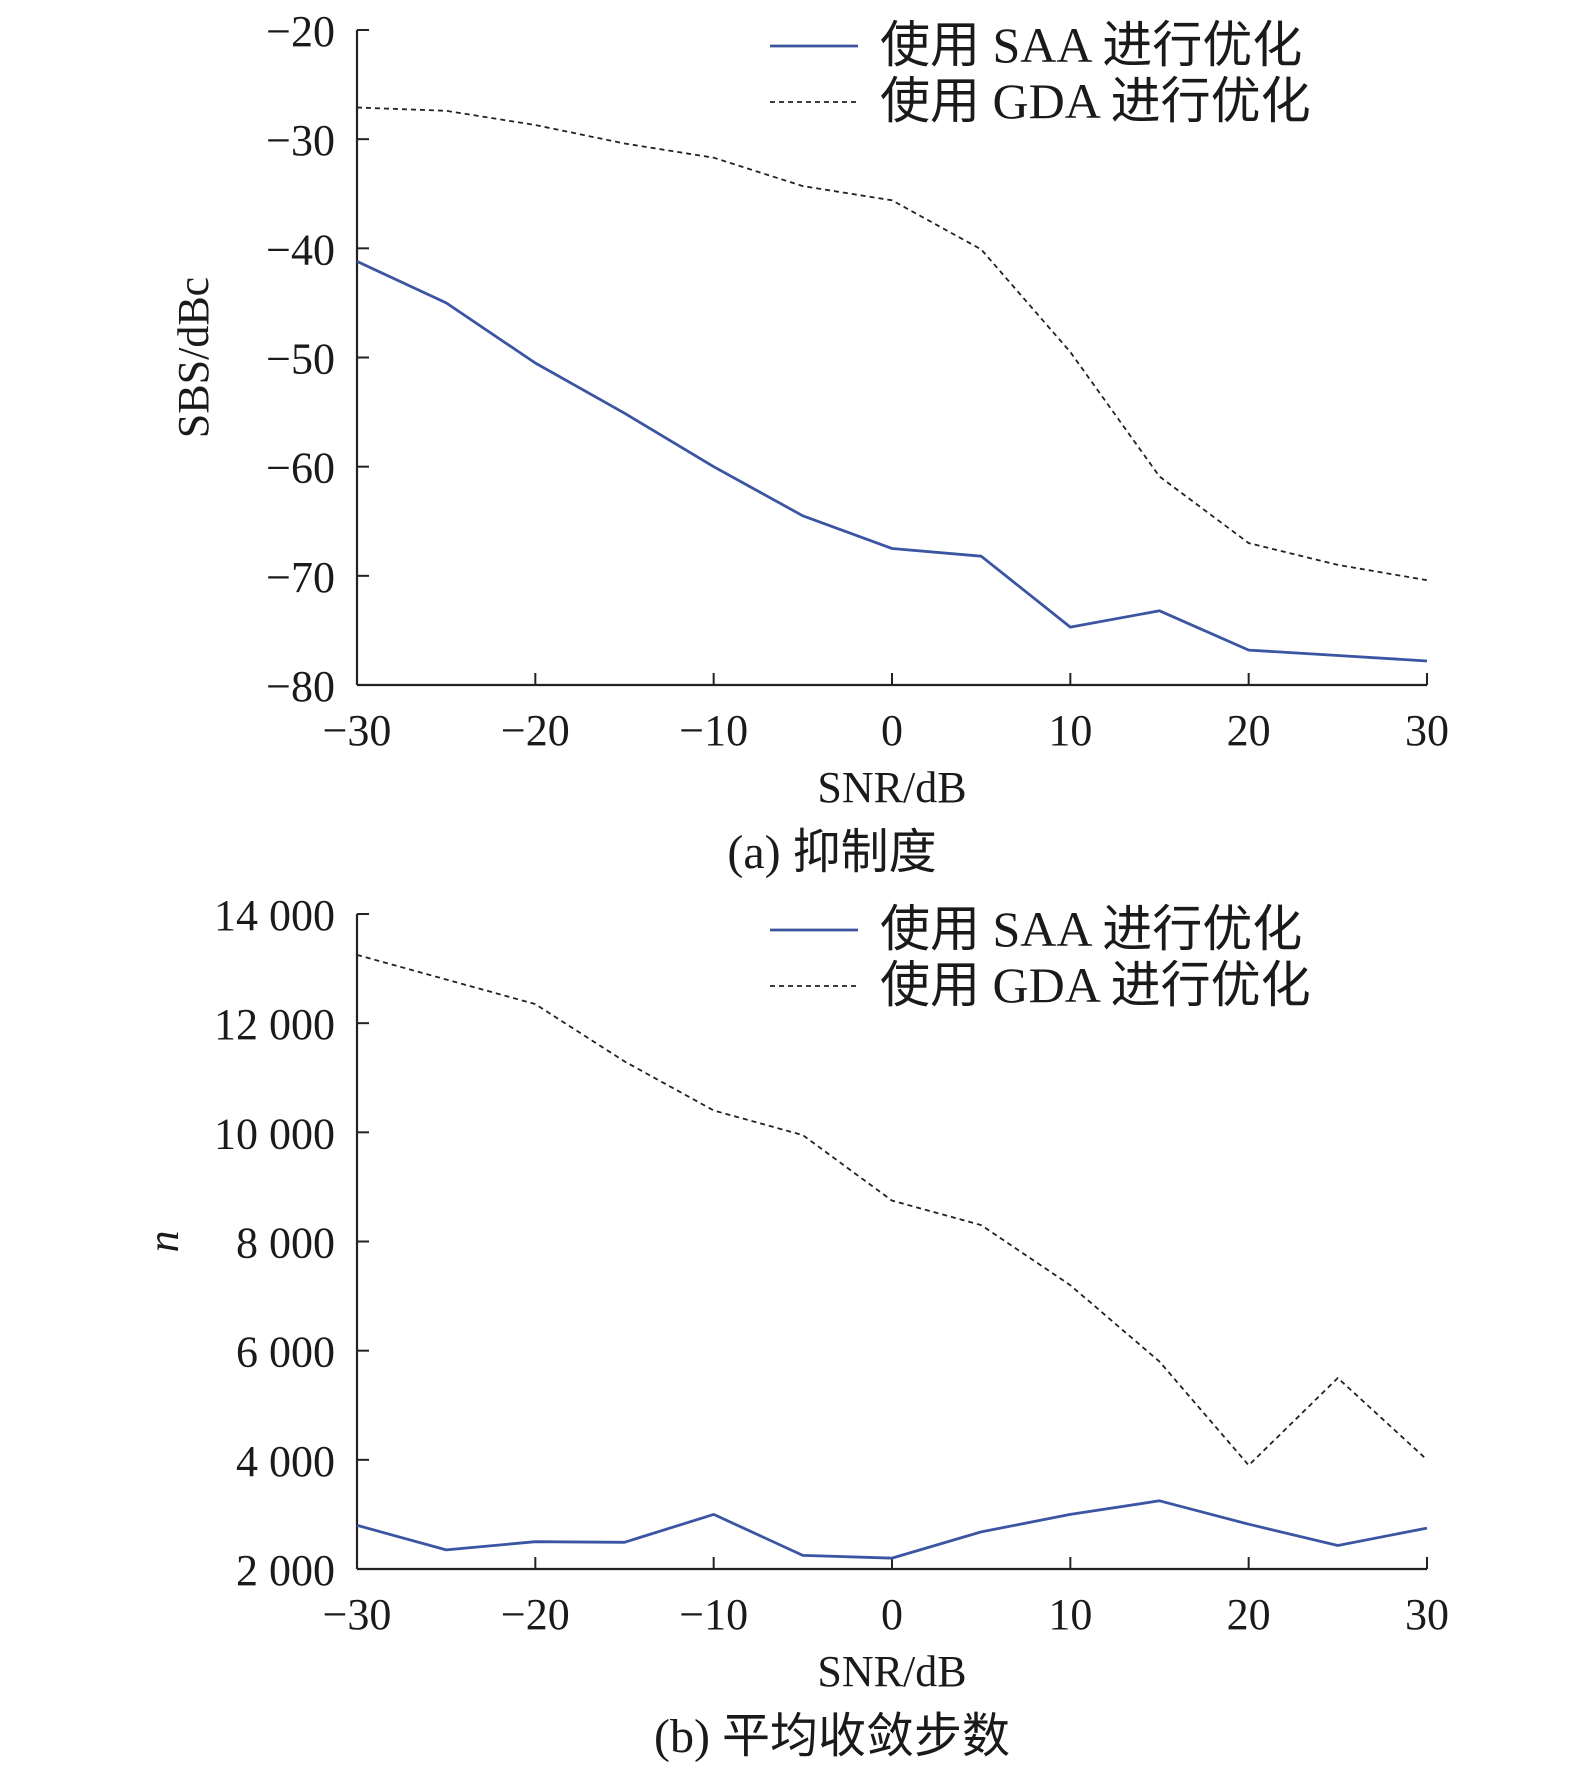 The image size is (1575, 1768). I want to click on chart-a-y-axis-label: SBS/dBc, so click(193, 357).